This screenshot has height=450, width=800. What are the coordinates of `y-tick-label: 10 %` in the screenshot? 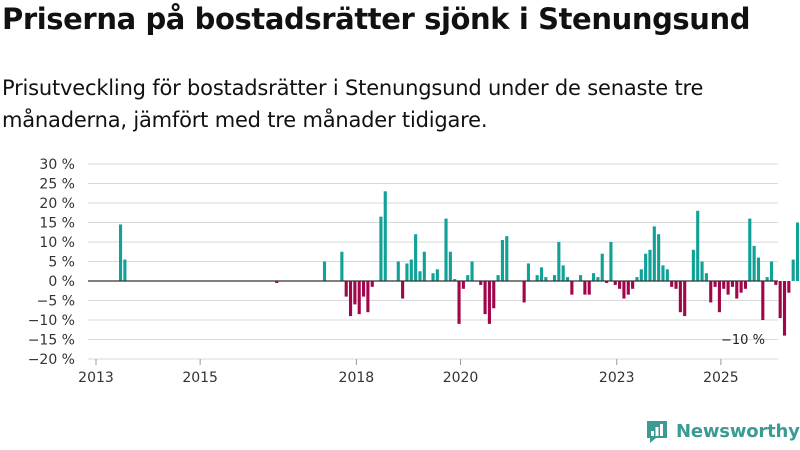 It's located at (57, 243).